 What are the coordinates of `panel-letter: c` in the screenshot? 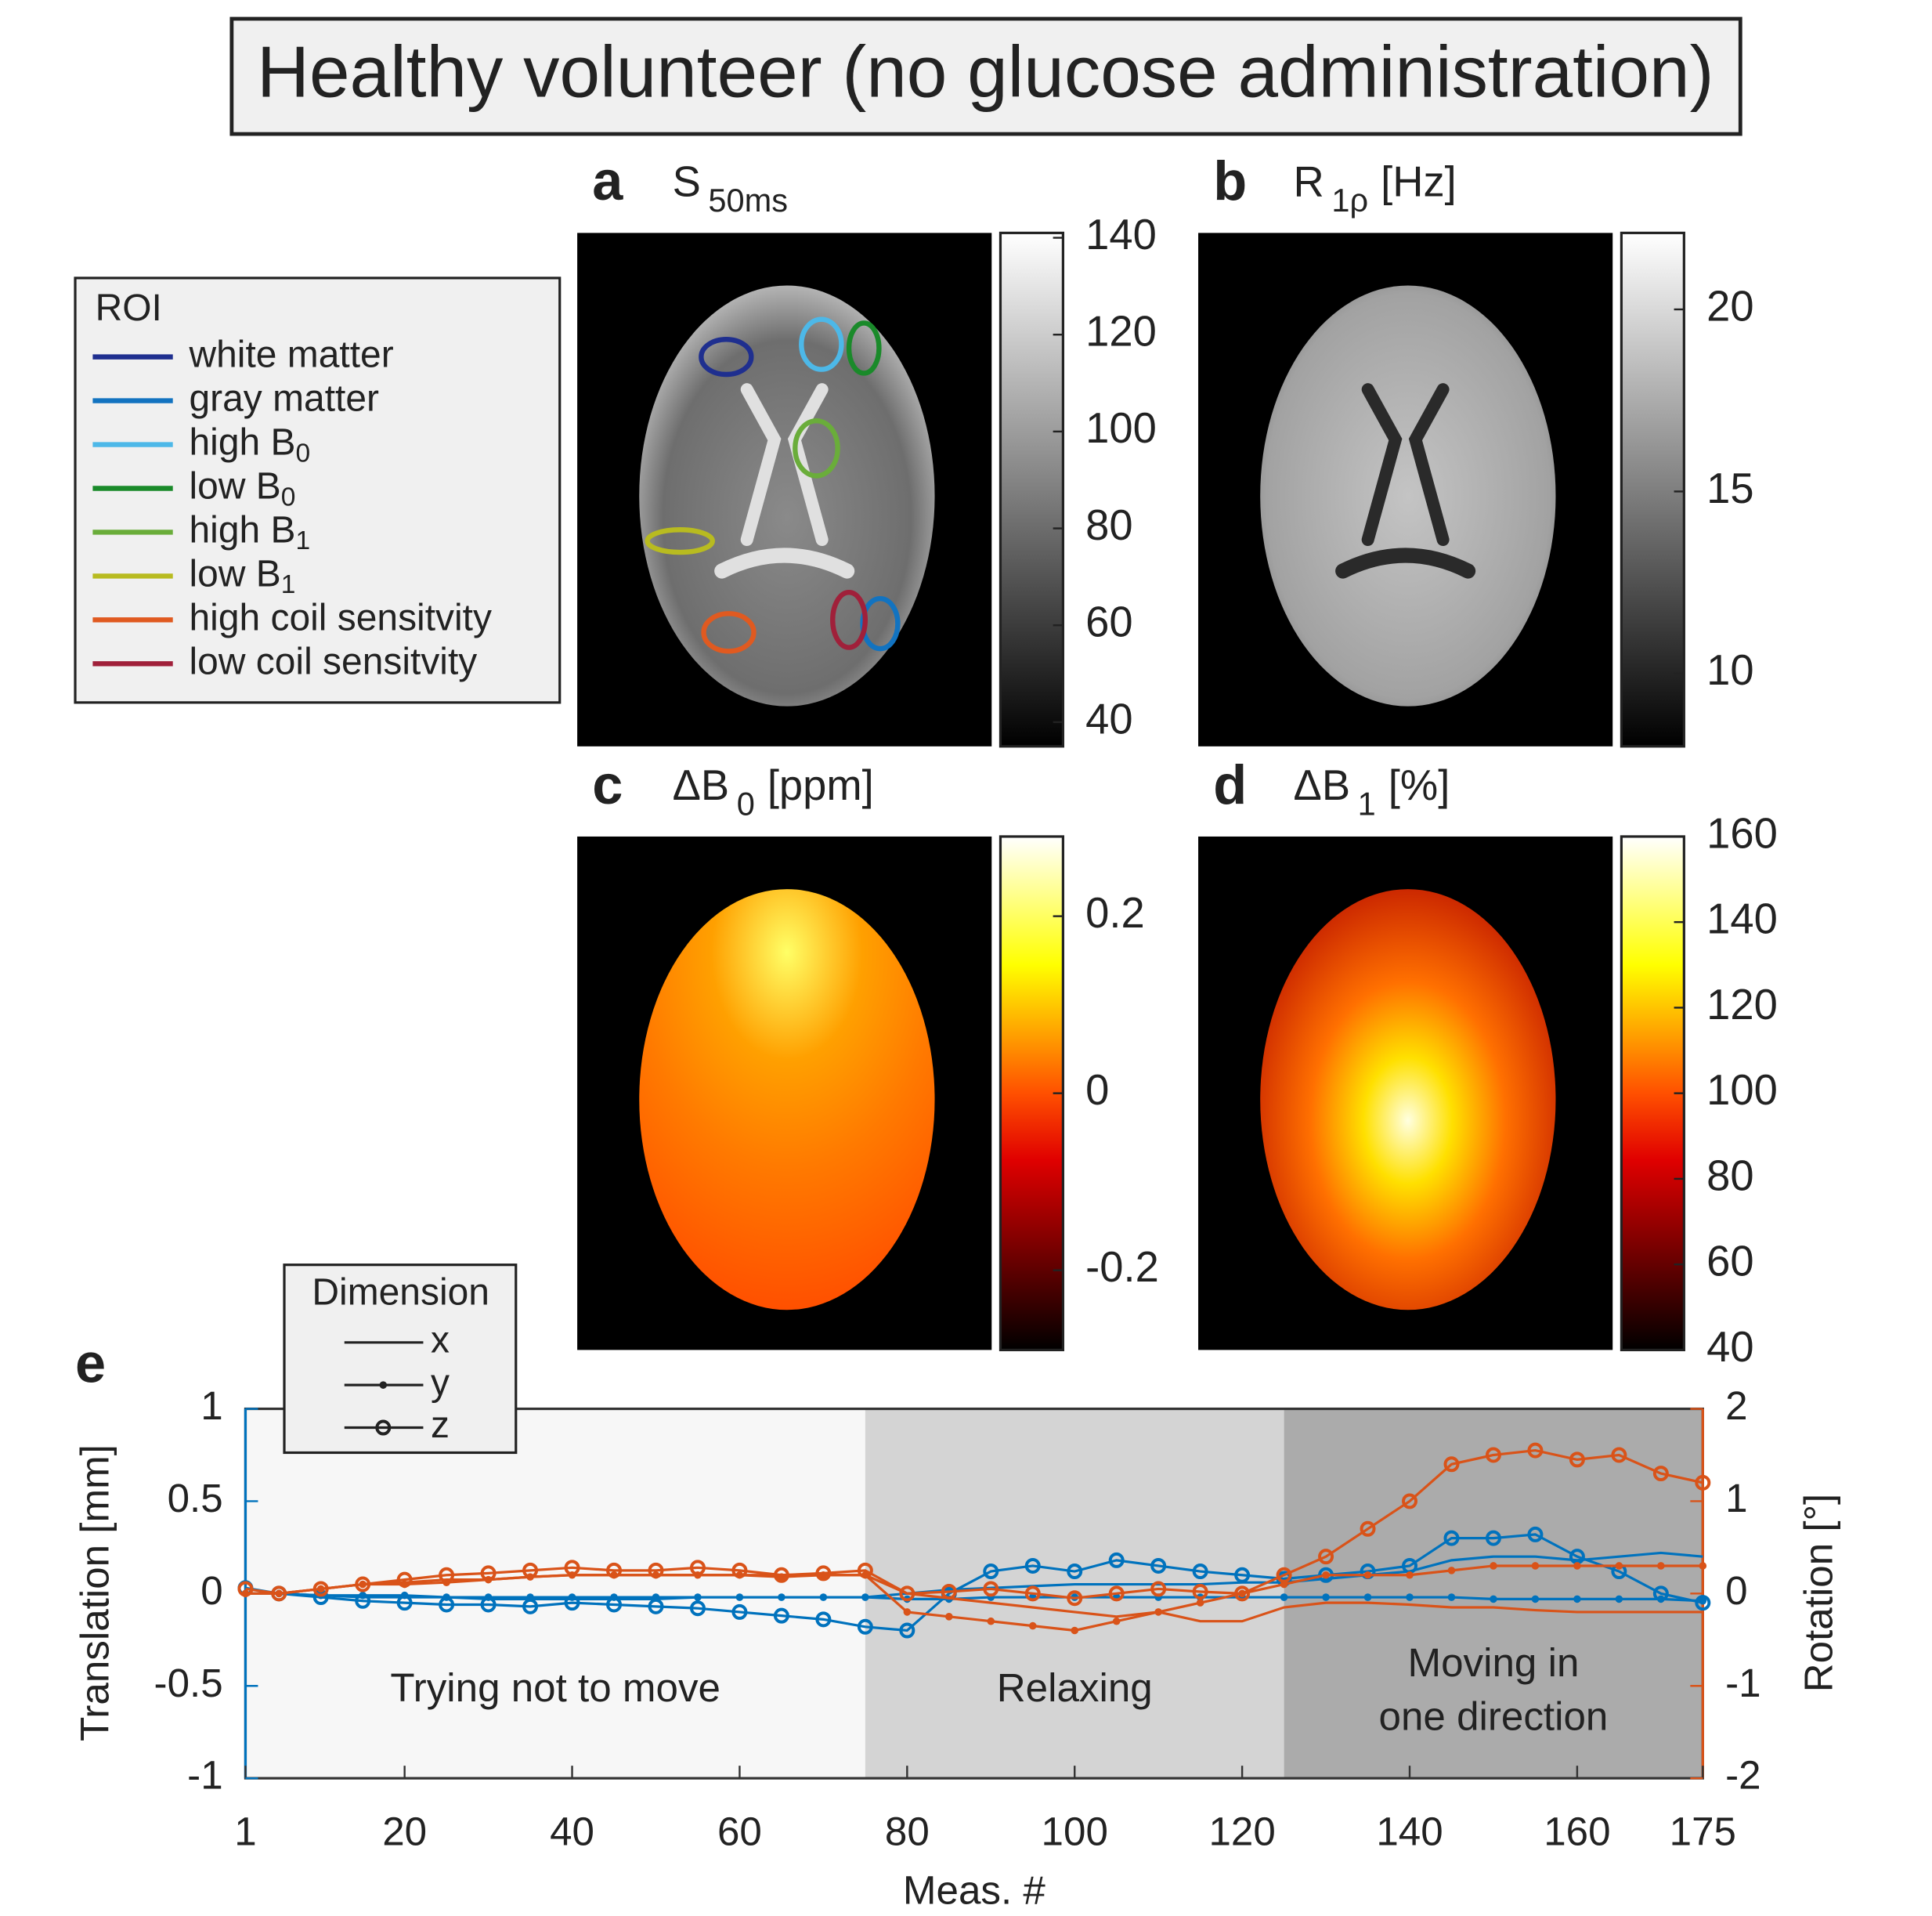 It's located at (608, 784).